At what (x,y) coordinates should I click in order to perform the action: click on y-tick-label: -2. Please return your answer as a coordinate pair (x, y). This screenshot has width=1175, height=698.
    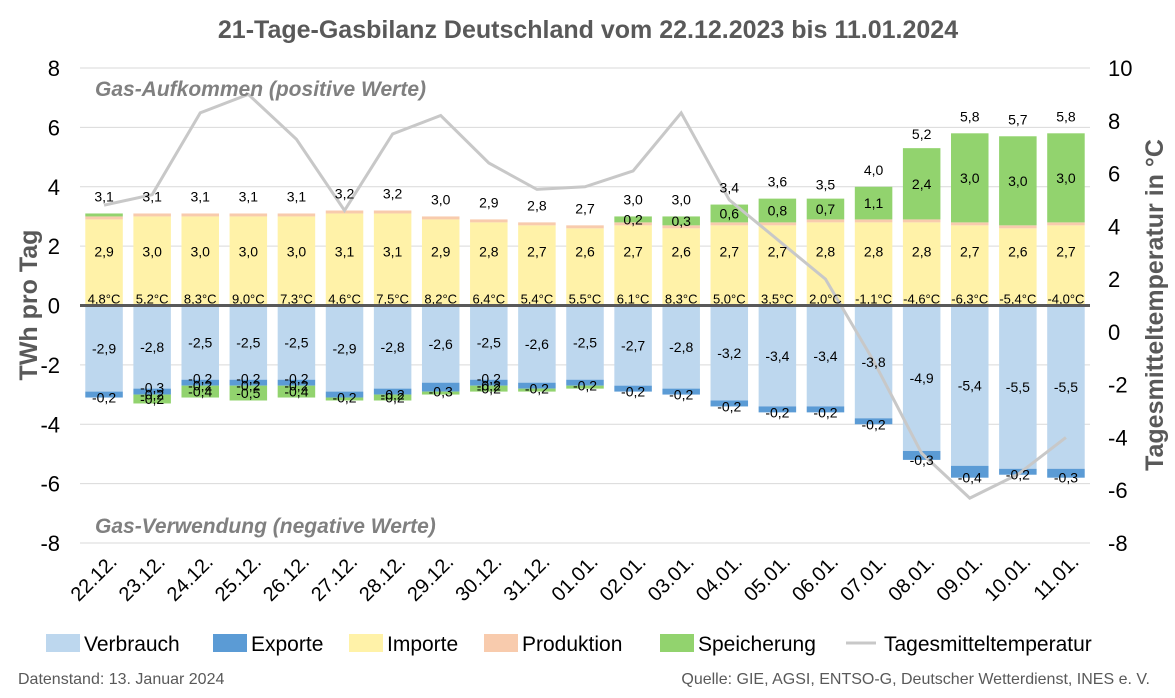
    Looking at the image, I should click on (50, 365).